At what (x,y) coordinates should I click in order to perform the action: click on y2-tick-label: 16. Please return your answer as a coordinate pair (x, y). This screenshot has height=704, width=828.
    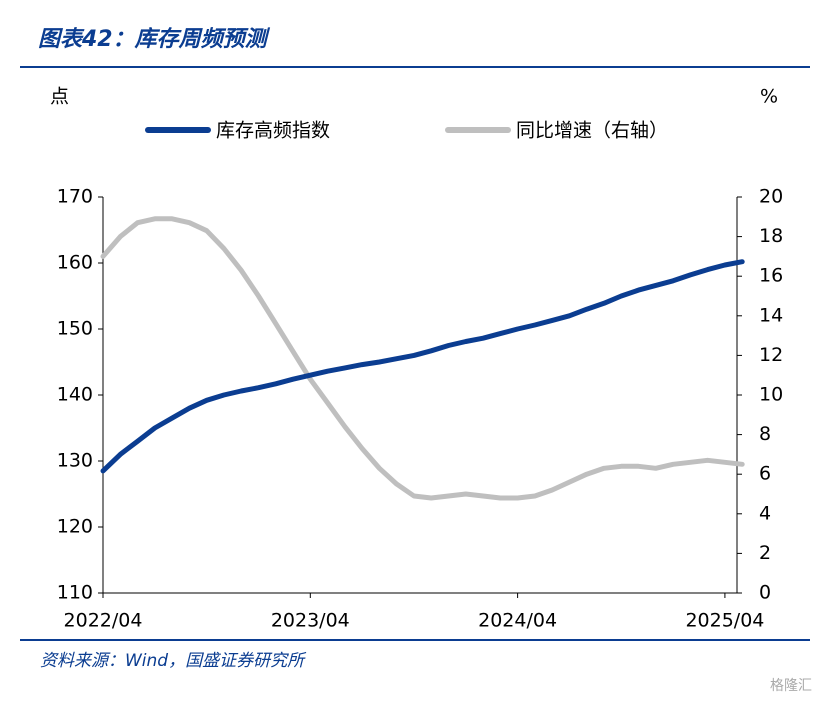
    Looking at the image, I should click on (771, 276).